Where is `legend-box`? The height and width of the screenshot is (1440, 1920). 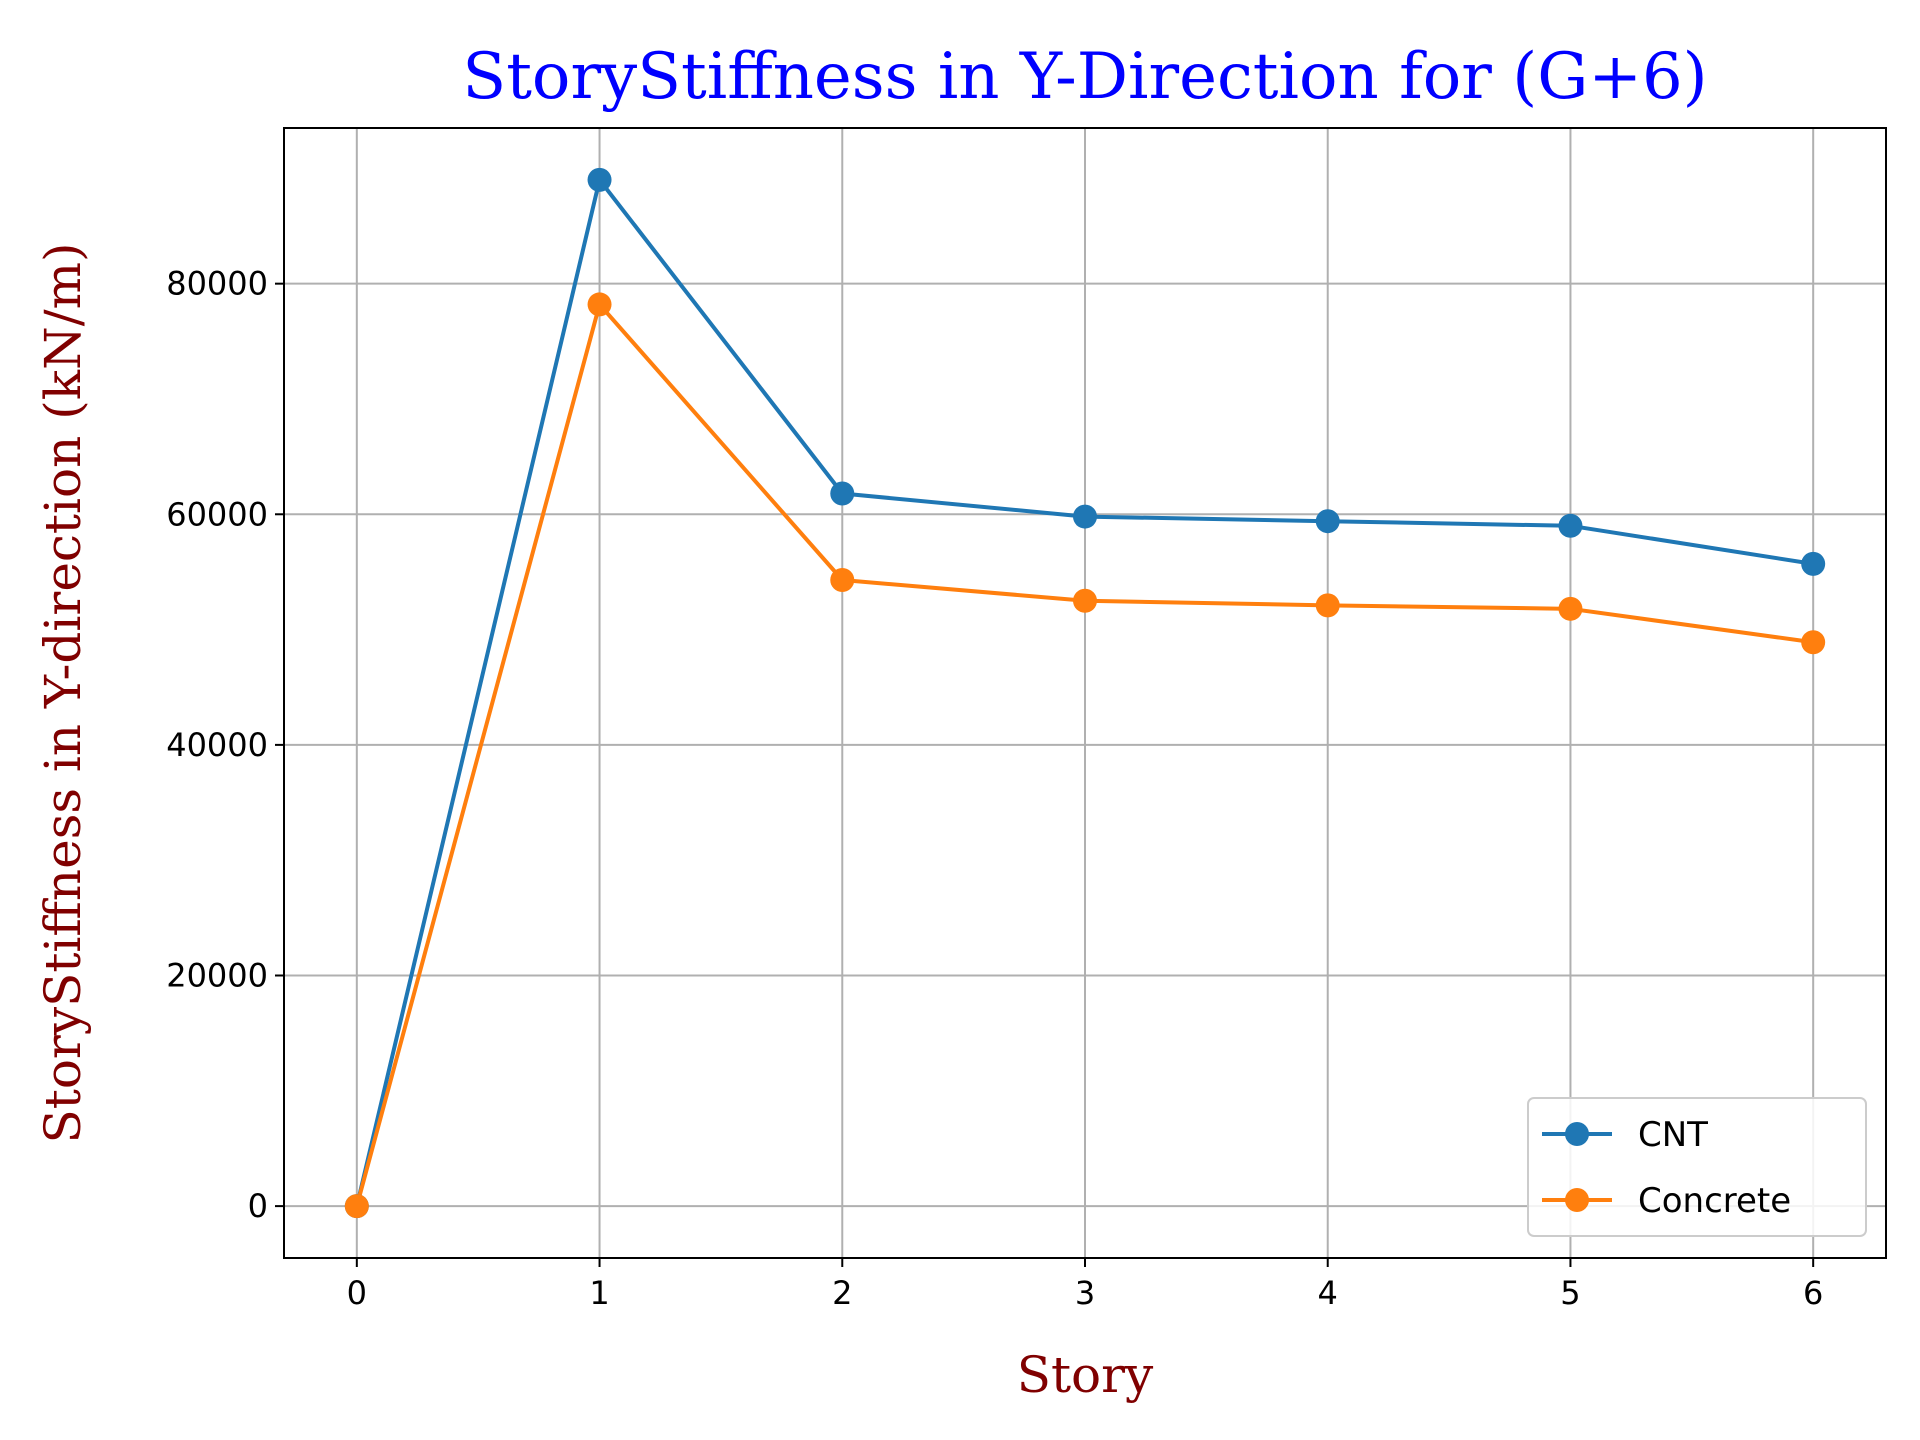
legend-box is located at coordinates (1697, 1167).